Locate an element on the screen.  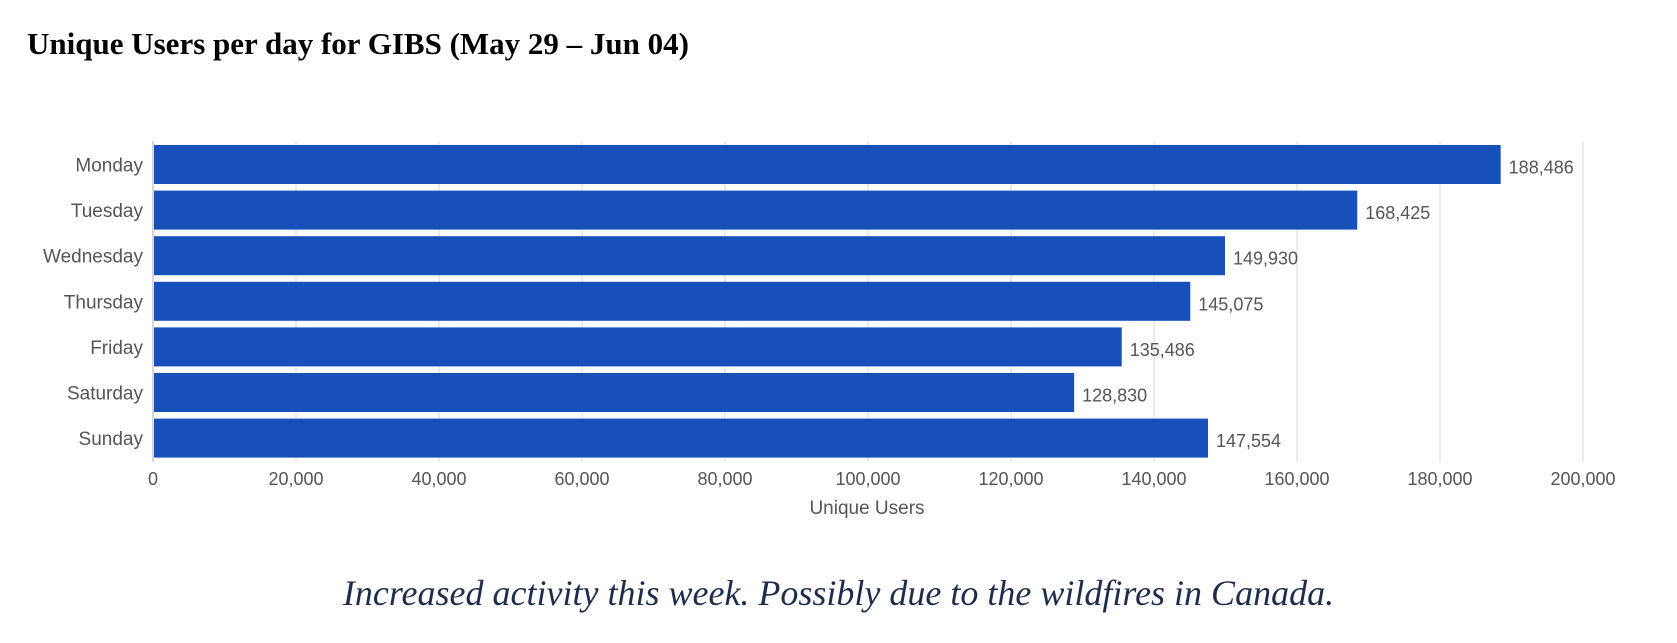
x-tick-label: 180,000 is located at coordinates (1439, 479).